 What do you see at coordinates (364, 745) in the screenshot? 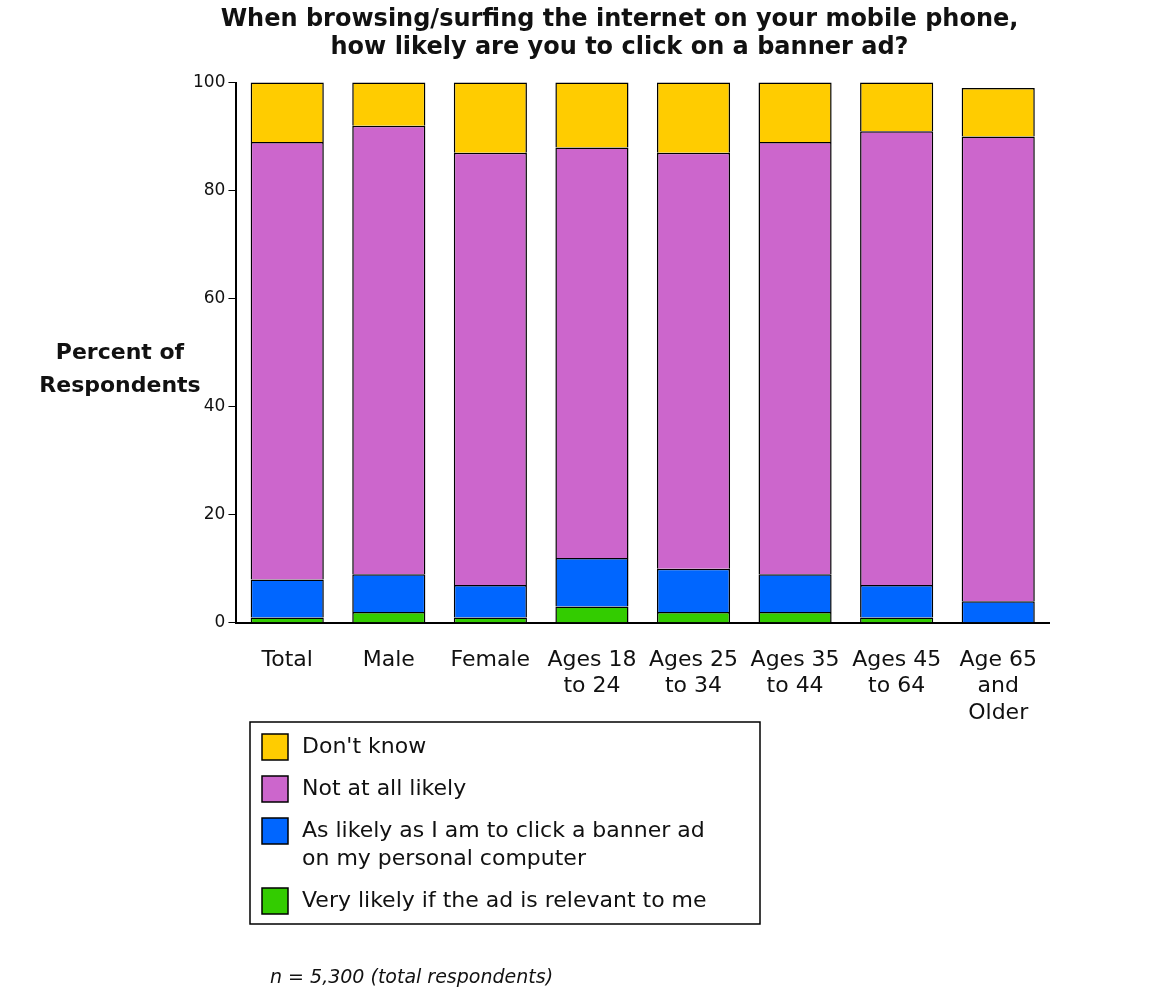
I see `legend-label: Don't know` at bounding box center [364, 745].